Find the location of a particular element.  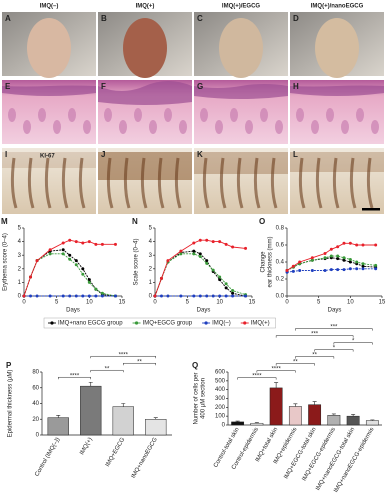

y-tick-label: 600 is located at coordinates (220, 373).